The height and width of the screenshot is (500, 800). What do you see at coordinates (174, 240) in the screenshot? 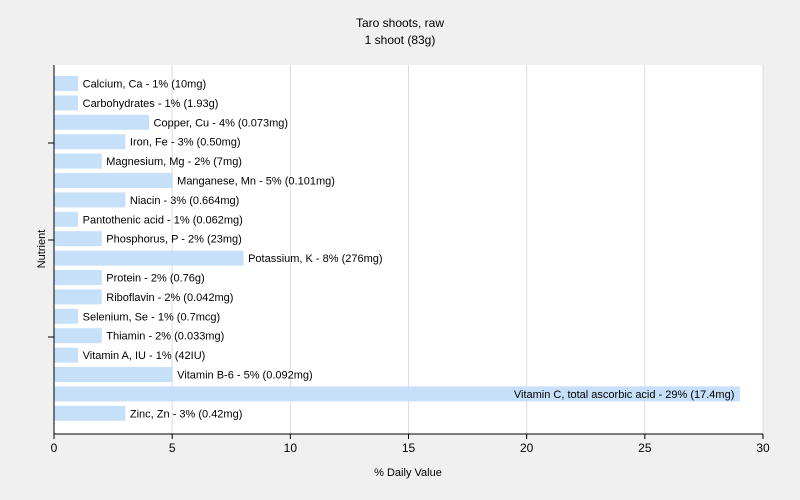
I see `bar-label: Phosphorus, P - 2% (23mg)` at bounding box center [174, 240].